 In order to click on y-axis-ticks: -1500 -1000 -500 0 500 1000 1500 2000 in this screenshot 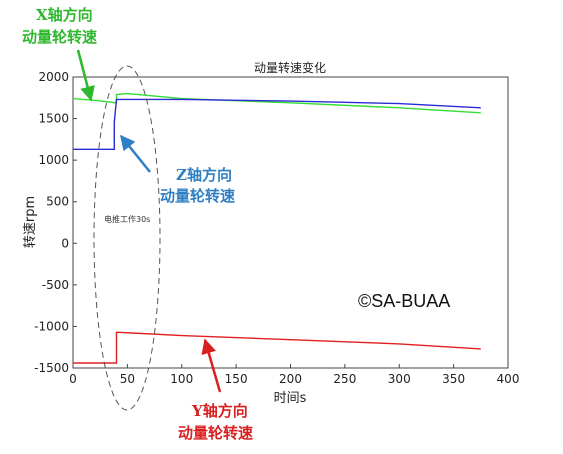, I will do `click(55, 222)`.